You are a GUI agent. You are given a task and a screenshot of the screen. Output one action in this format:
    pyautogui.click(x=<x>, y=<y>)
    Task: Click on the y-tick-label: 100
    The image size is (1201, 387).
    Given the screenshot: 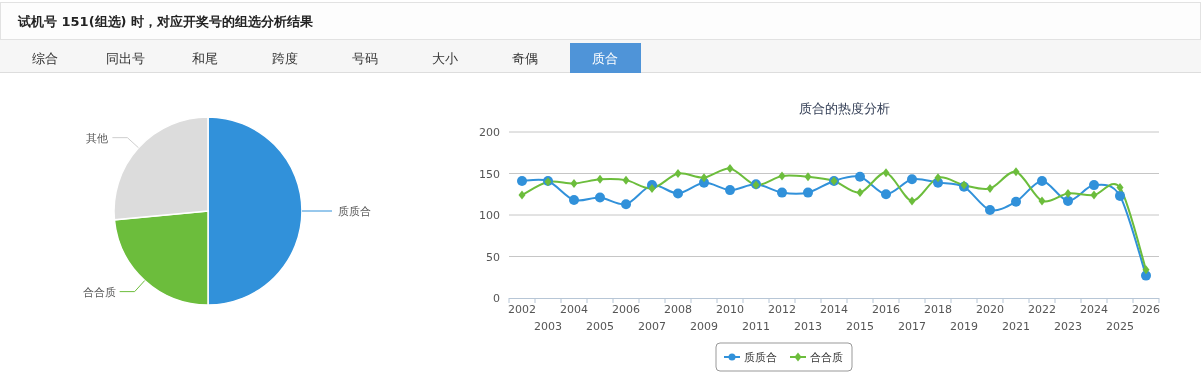 What is the action you would take?
    pyautogui.click(x=489, y=215)
    